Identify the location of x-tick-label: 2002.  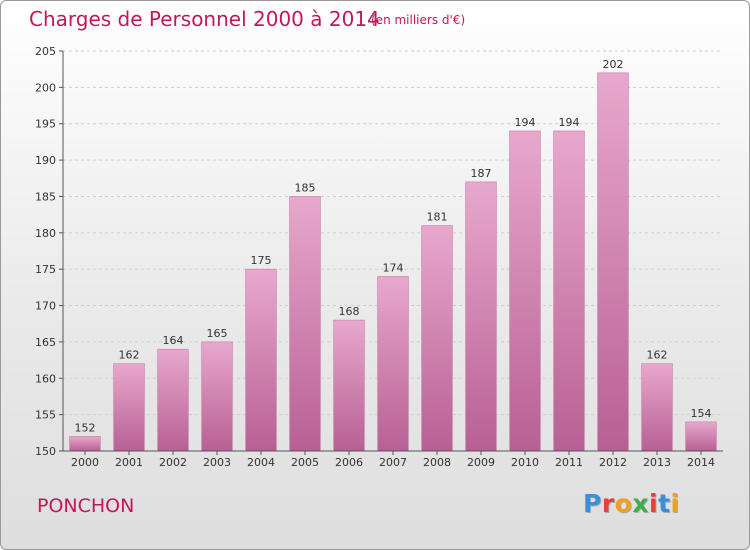
(173, 462).